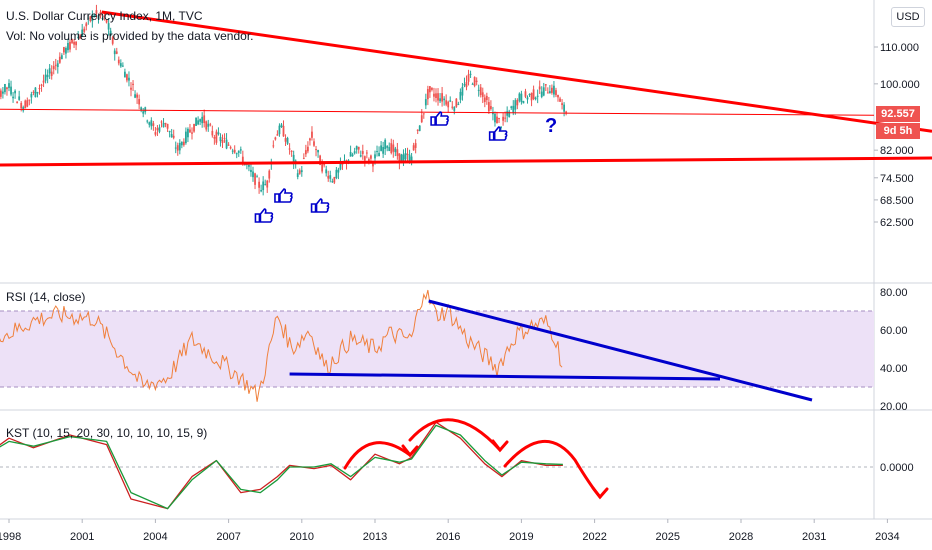 The width and height of the screenshot is (932, 550). I want to click on price-tick-label: 100.000, so click(900, 85).